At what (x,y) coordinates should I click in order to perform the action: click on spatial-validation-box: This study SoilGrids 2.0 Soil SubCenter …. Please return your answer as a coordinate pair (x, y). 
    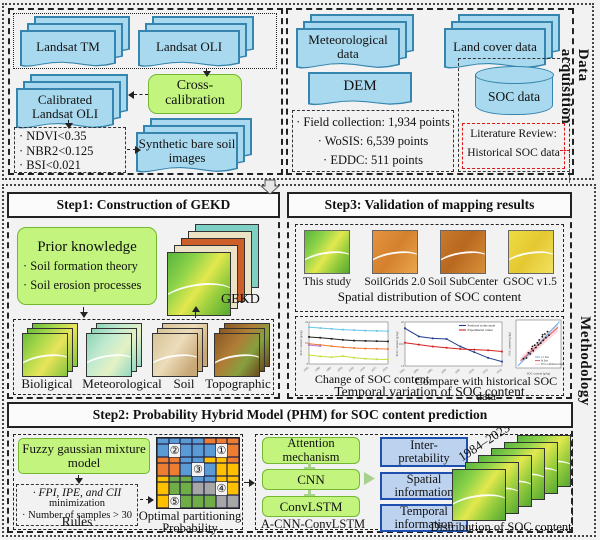
    Looking at the image, I should click on (429, 268).